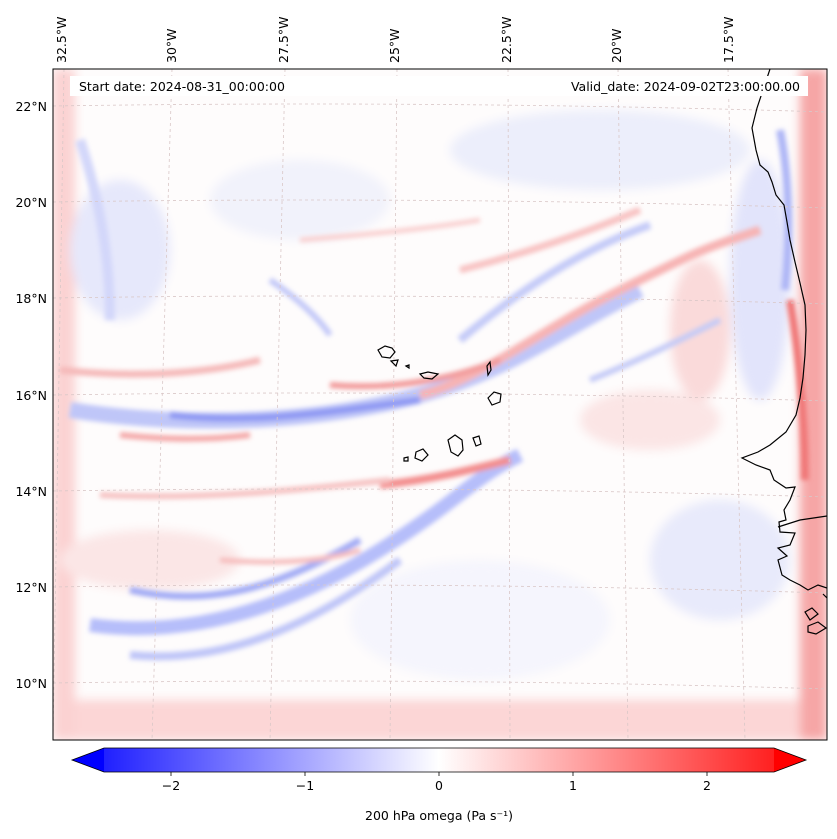  I want to click on colorbar: −2 −1 0 1 2 200 hPa omega (Pa s⁻¹), so click(439, 785).